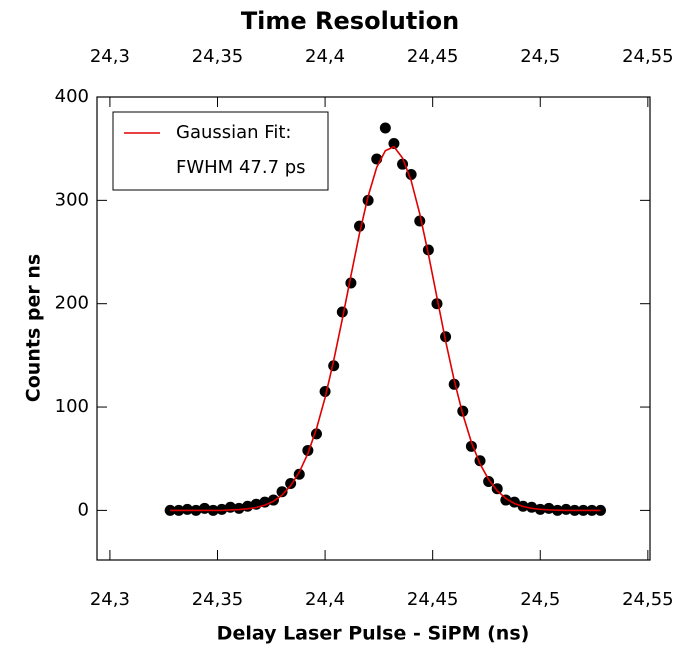 The image size is (697, 653). I want to click on y-tick-label: 200, so click(72, 303).